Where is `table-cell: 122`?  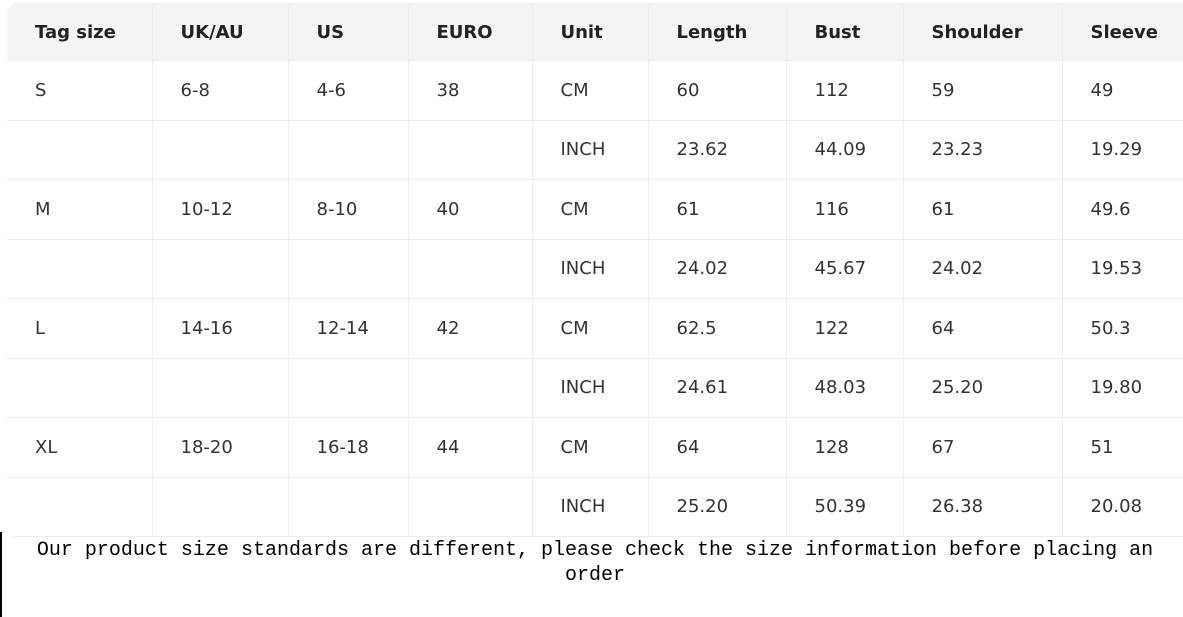 table-cell: 122 is located at coordinates (844, 328).